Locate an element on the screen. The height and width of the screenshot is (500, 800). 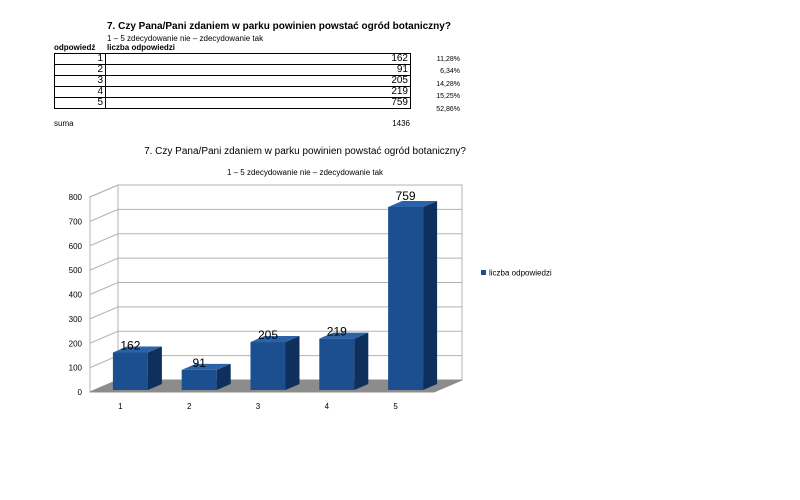
data-label: 162 is located at coordinates (130, 346).